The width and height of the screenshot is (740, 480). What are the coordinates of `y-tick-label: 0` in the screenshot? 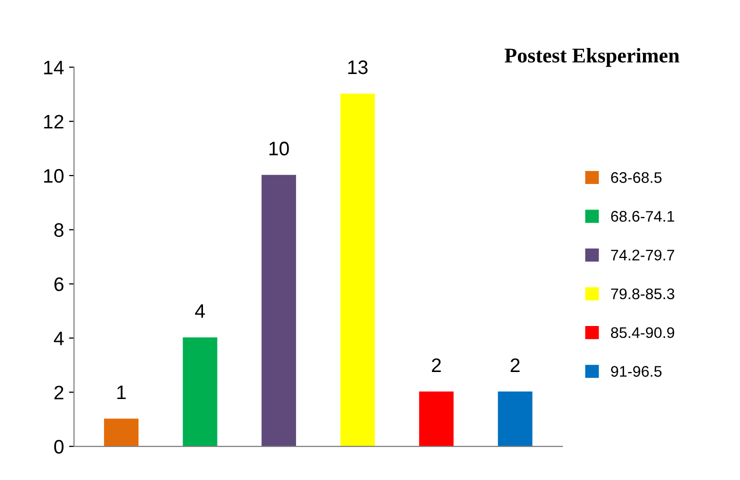 It's located at (59, 447).